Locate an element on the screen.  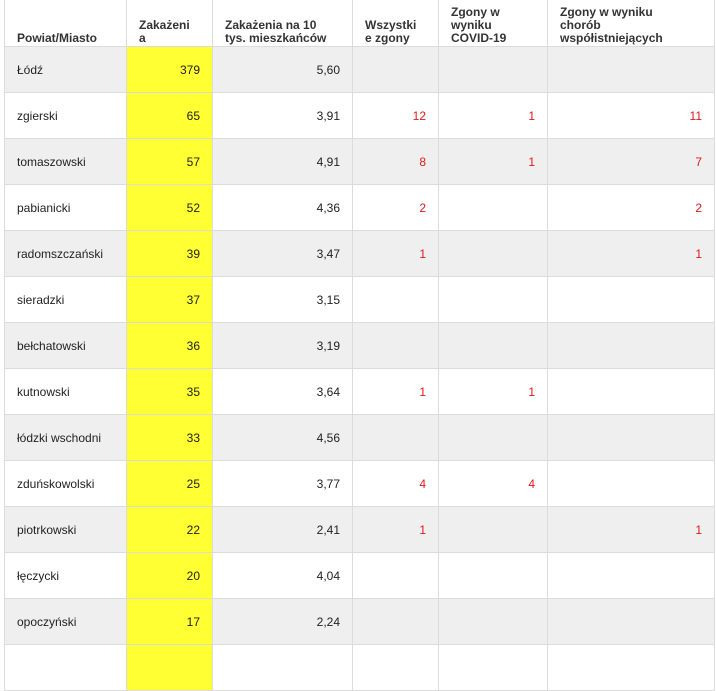
district-cell: sieradzki is located at coordinates (65, 299).